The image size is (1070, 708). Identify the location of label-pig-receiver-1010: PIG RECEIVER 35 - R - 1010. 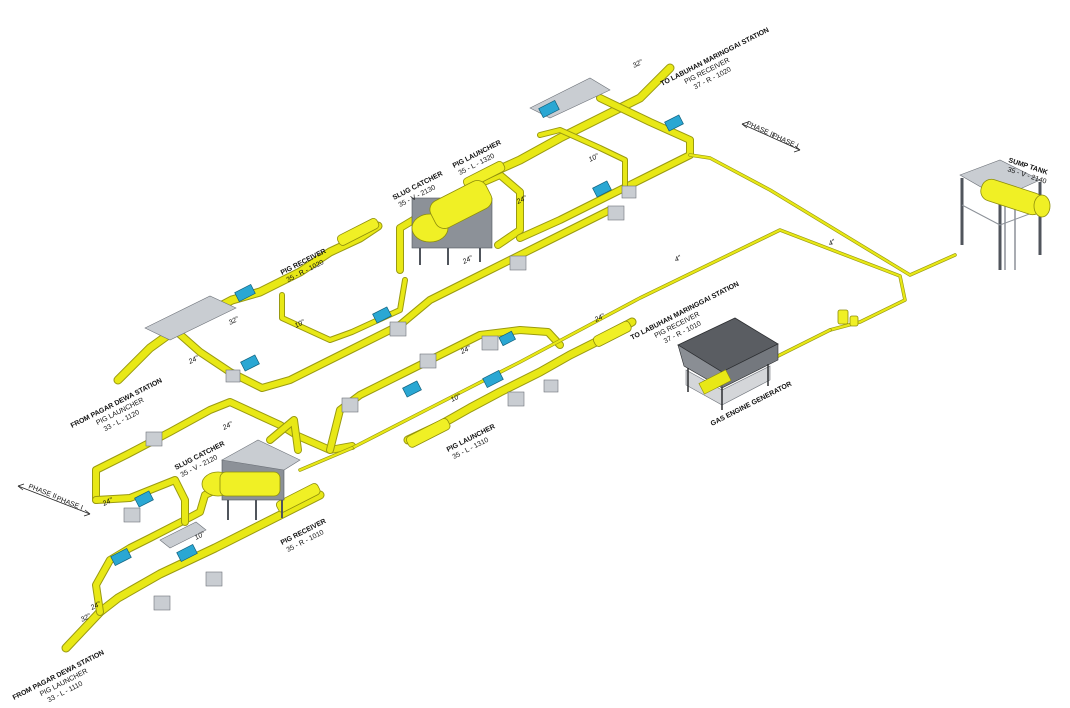
(304, 536).